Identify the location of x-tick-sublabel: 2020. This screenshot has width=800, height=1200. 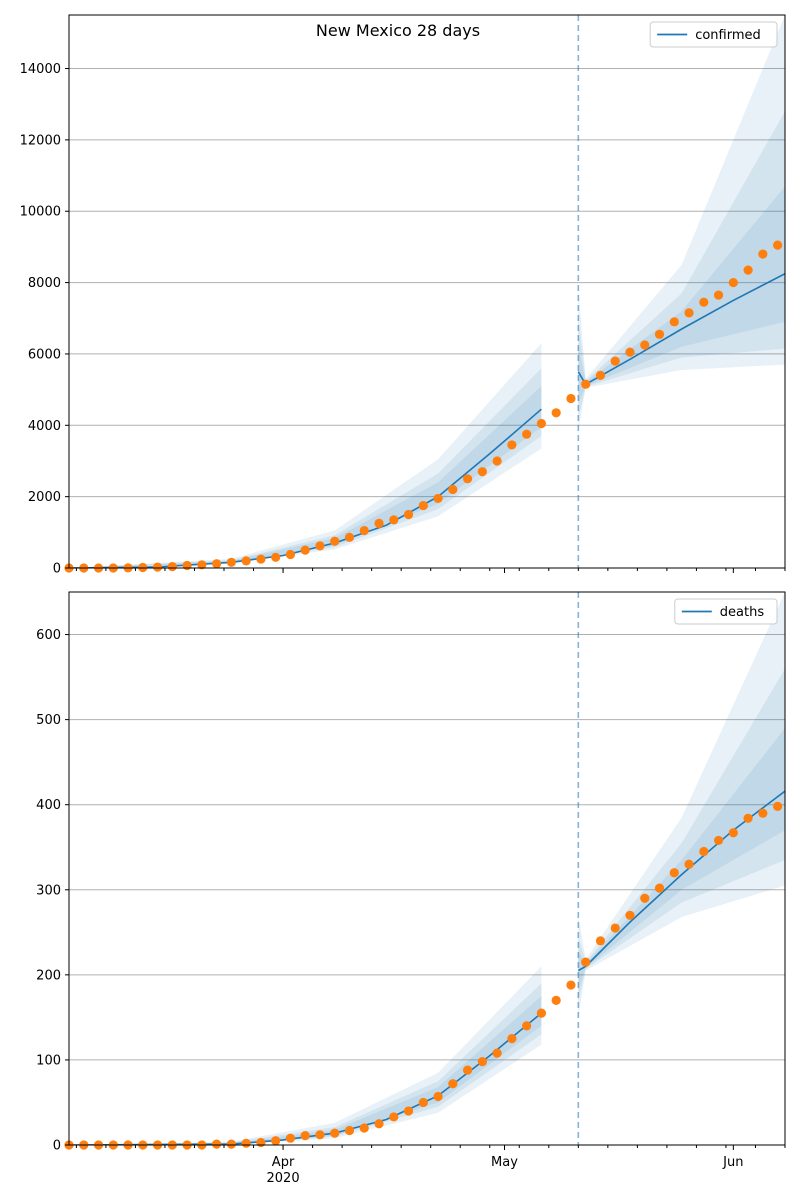
(283, 1178).